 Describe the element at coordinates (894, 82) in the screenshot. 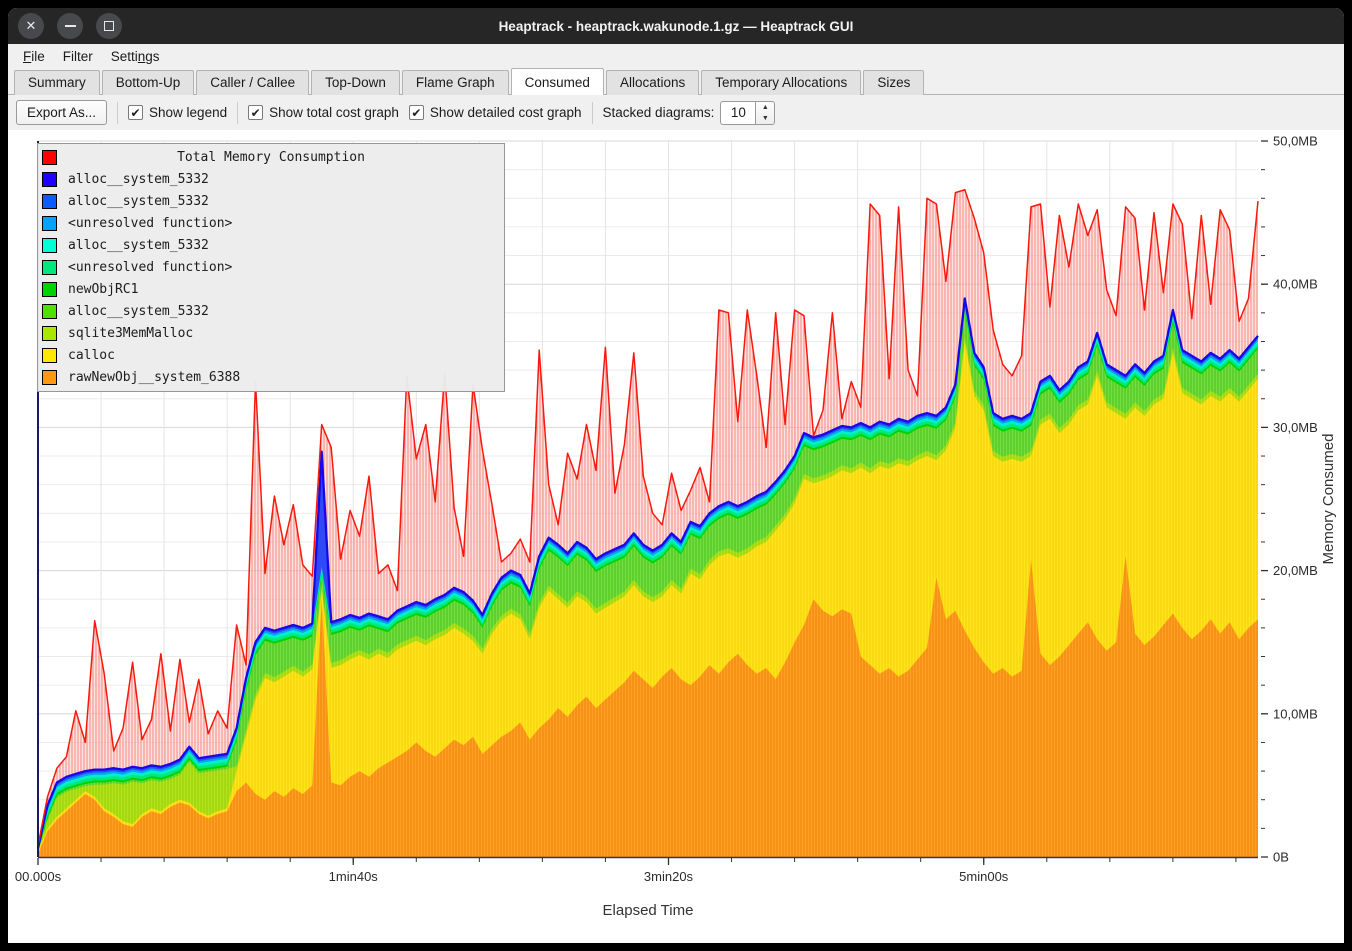

I see `tab-sizes: Sizes` at that location.